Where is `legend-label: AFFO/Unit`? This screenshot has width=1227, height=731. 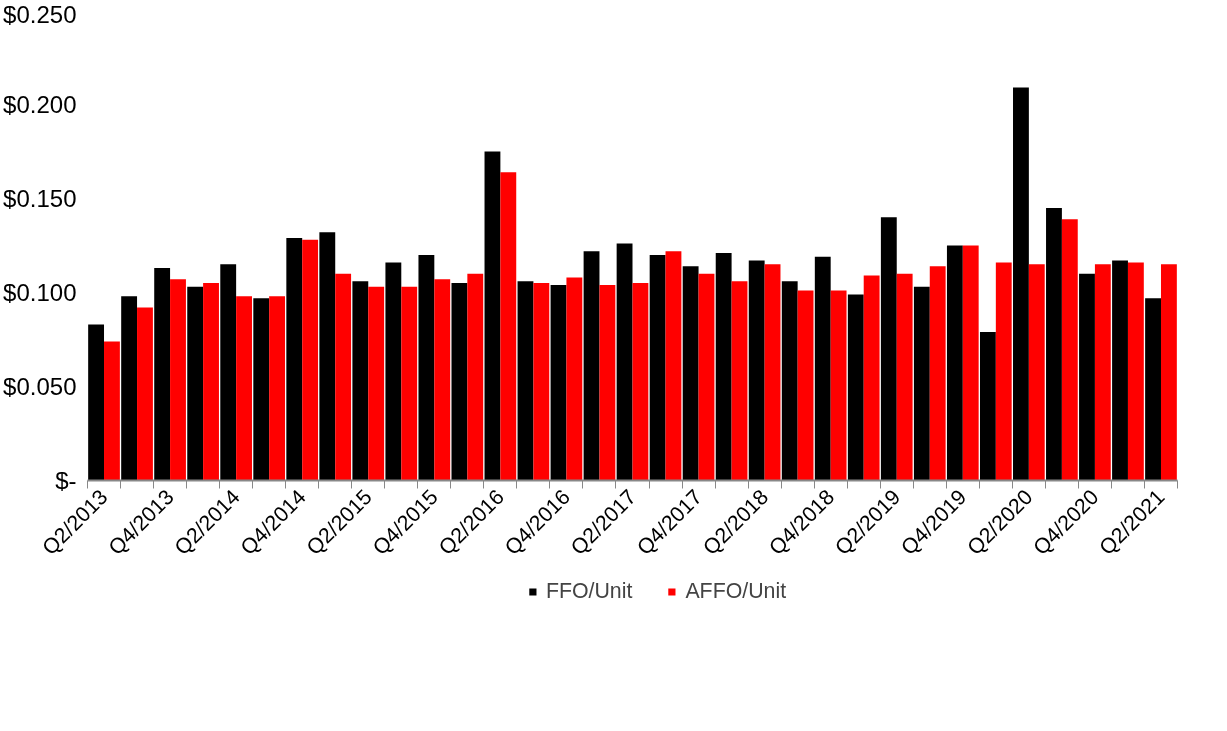
legend-label: AFFO/Unit is located at coordinates (736, 591).